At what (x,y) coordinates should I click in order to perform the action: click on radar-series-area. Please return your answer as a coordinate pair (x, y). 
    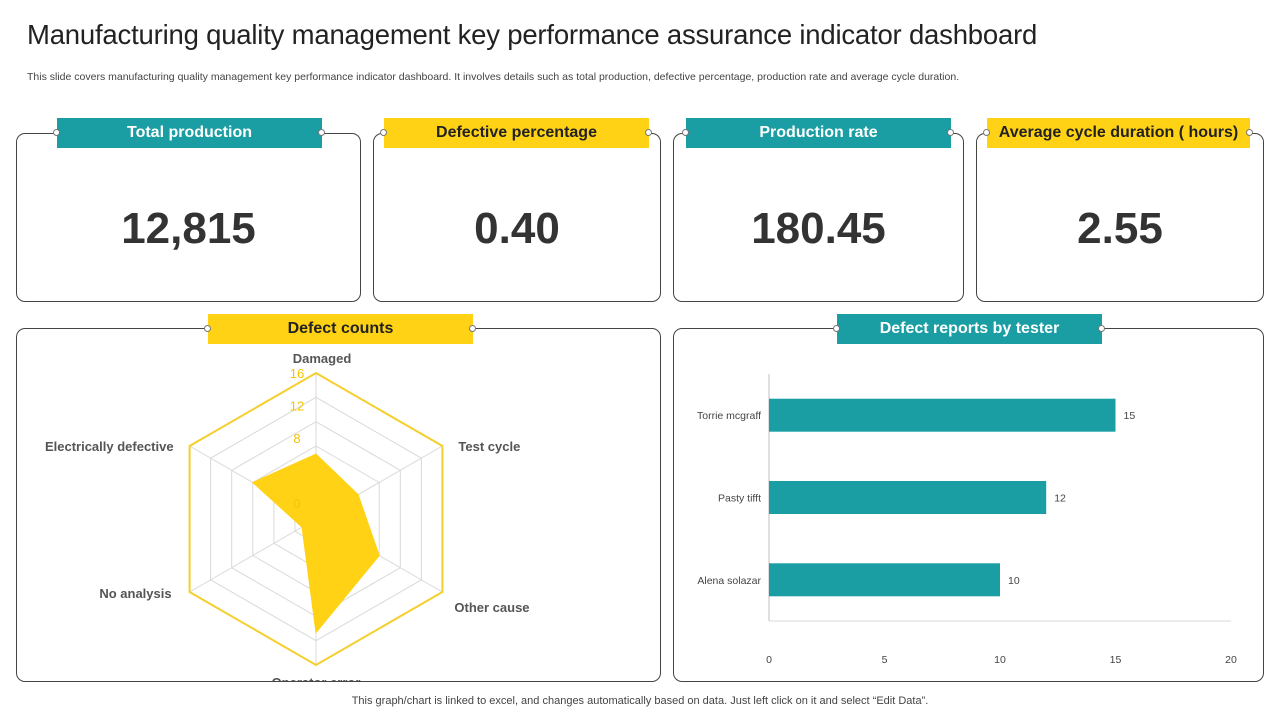
    Looking at the image, I should click on (315, 543).